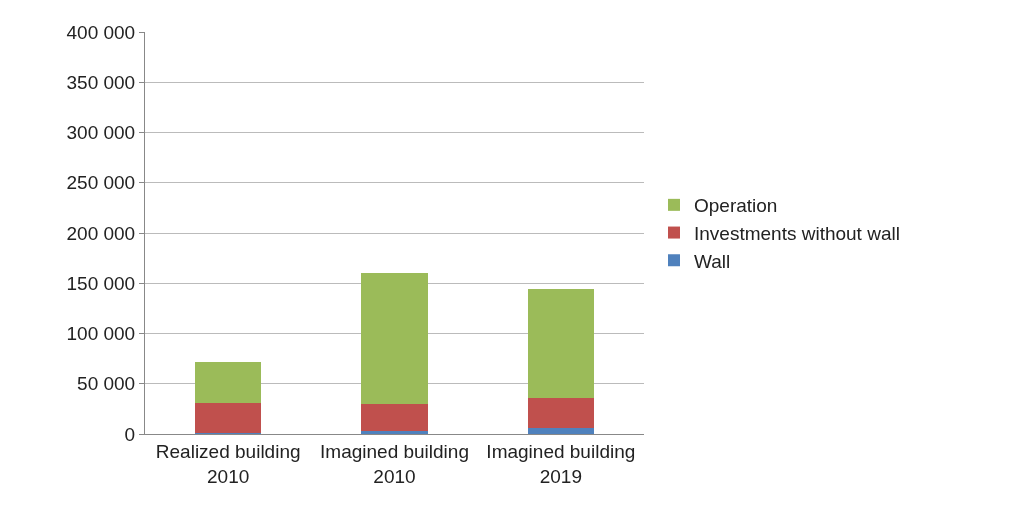  I want to click on legend-label: Operation, so click(735, 206).